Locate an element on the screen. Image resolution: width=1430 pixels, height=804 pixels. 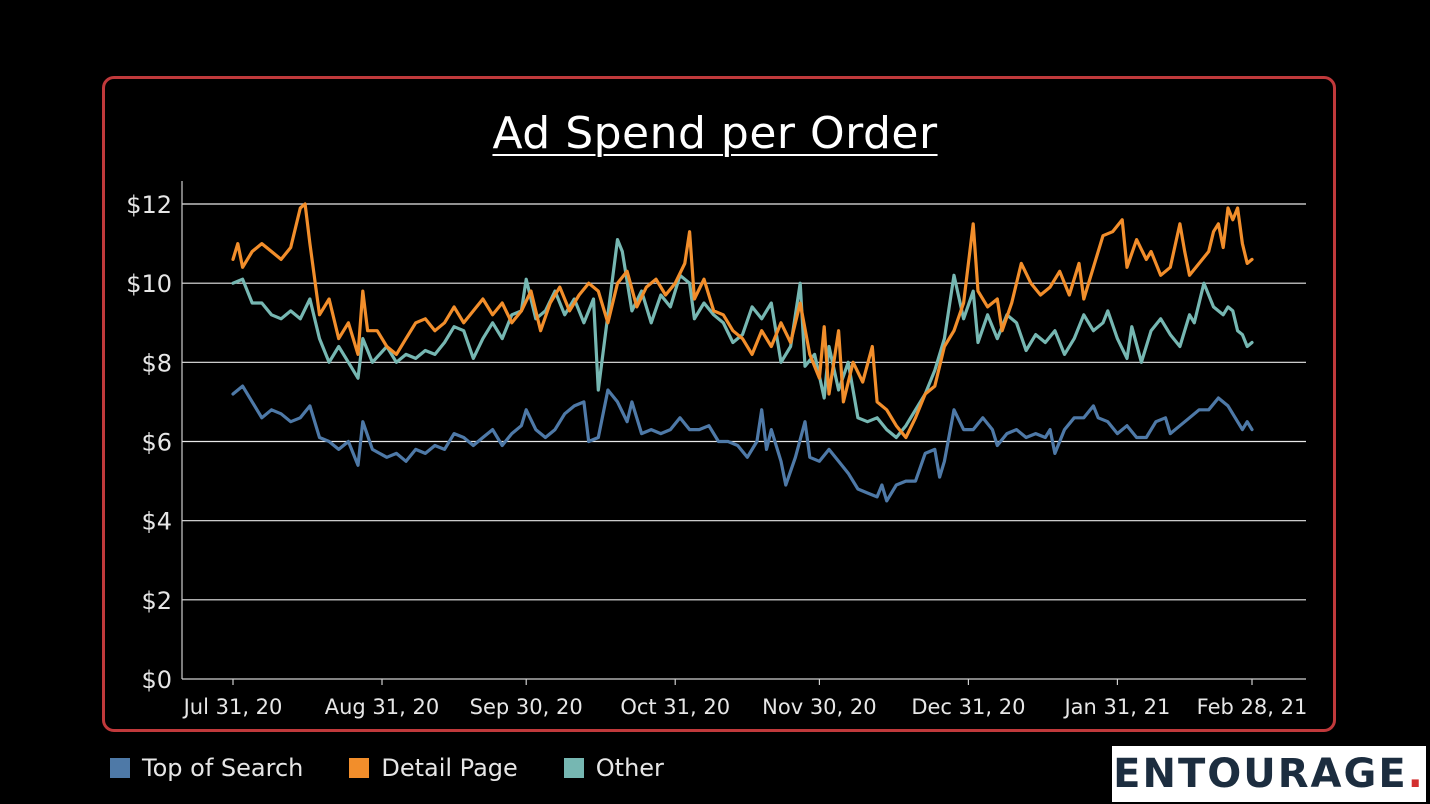
y-tick-label: $10 is located at coordinates (149, 284).